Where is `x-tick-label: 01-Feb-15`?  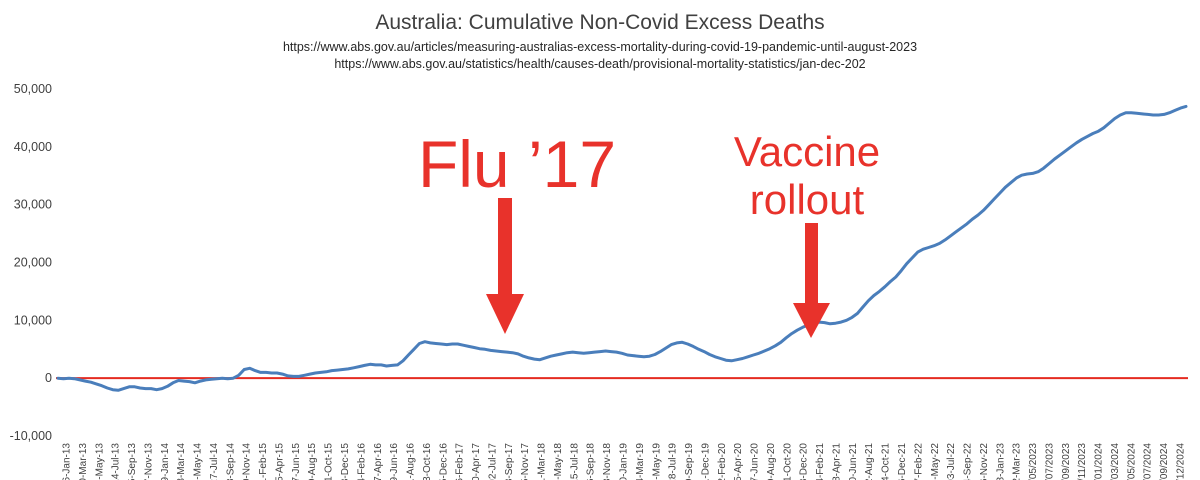 x-tick-label: 01-Feb-15 is located at coordinates (263, 461).